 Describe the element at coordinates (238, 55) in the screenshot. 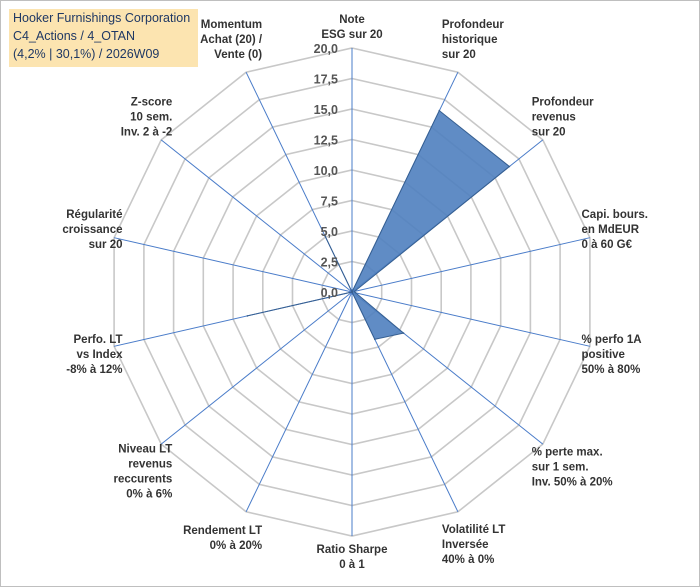

I see `axis-label-13-line-2: Vente (0)` at that location.